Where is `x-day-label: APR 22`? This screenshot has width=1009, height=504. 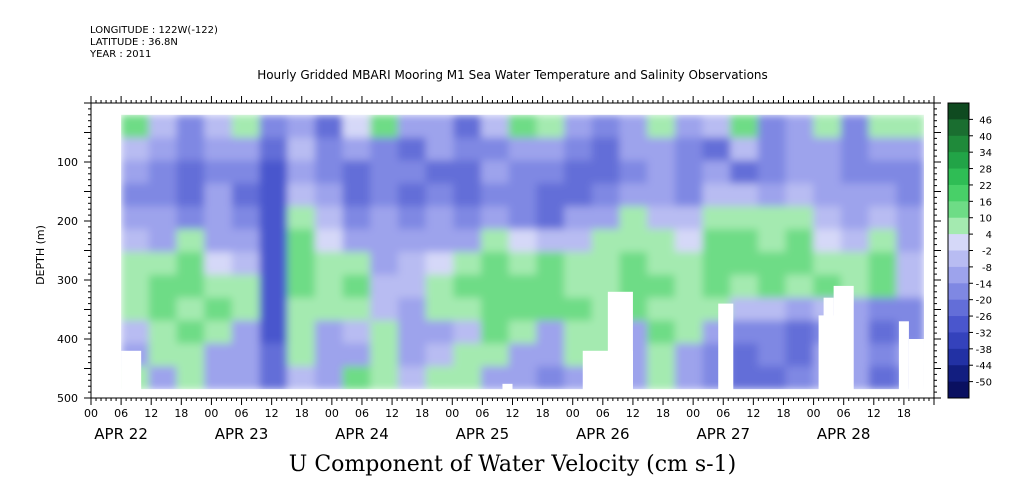
x-day-label: APR 22 is located at coordinates (121, 434).